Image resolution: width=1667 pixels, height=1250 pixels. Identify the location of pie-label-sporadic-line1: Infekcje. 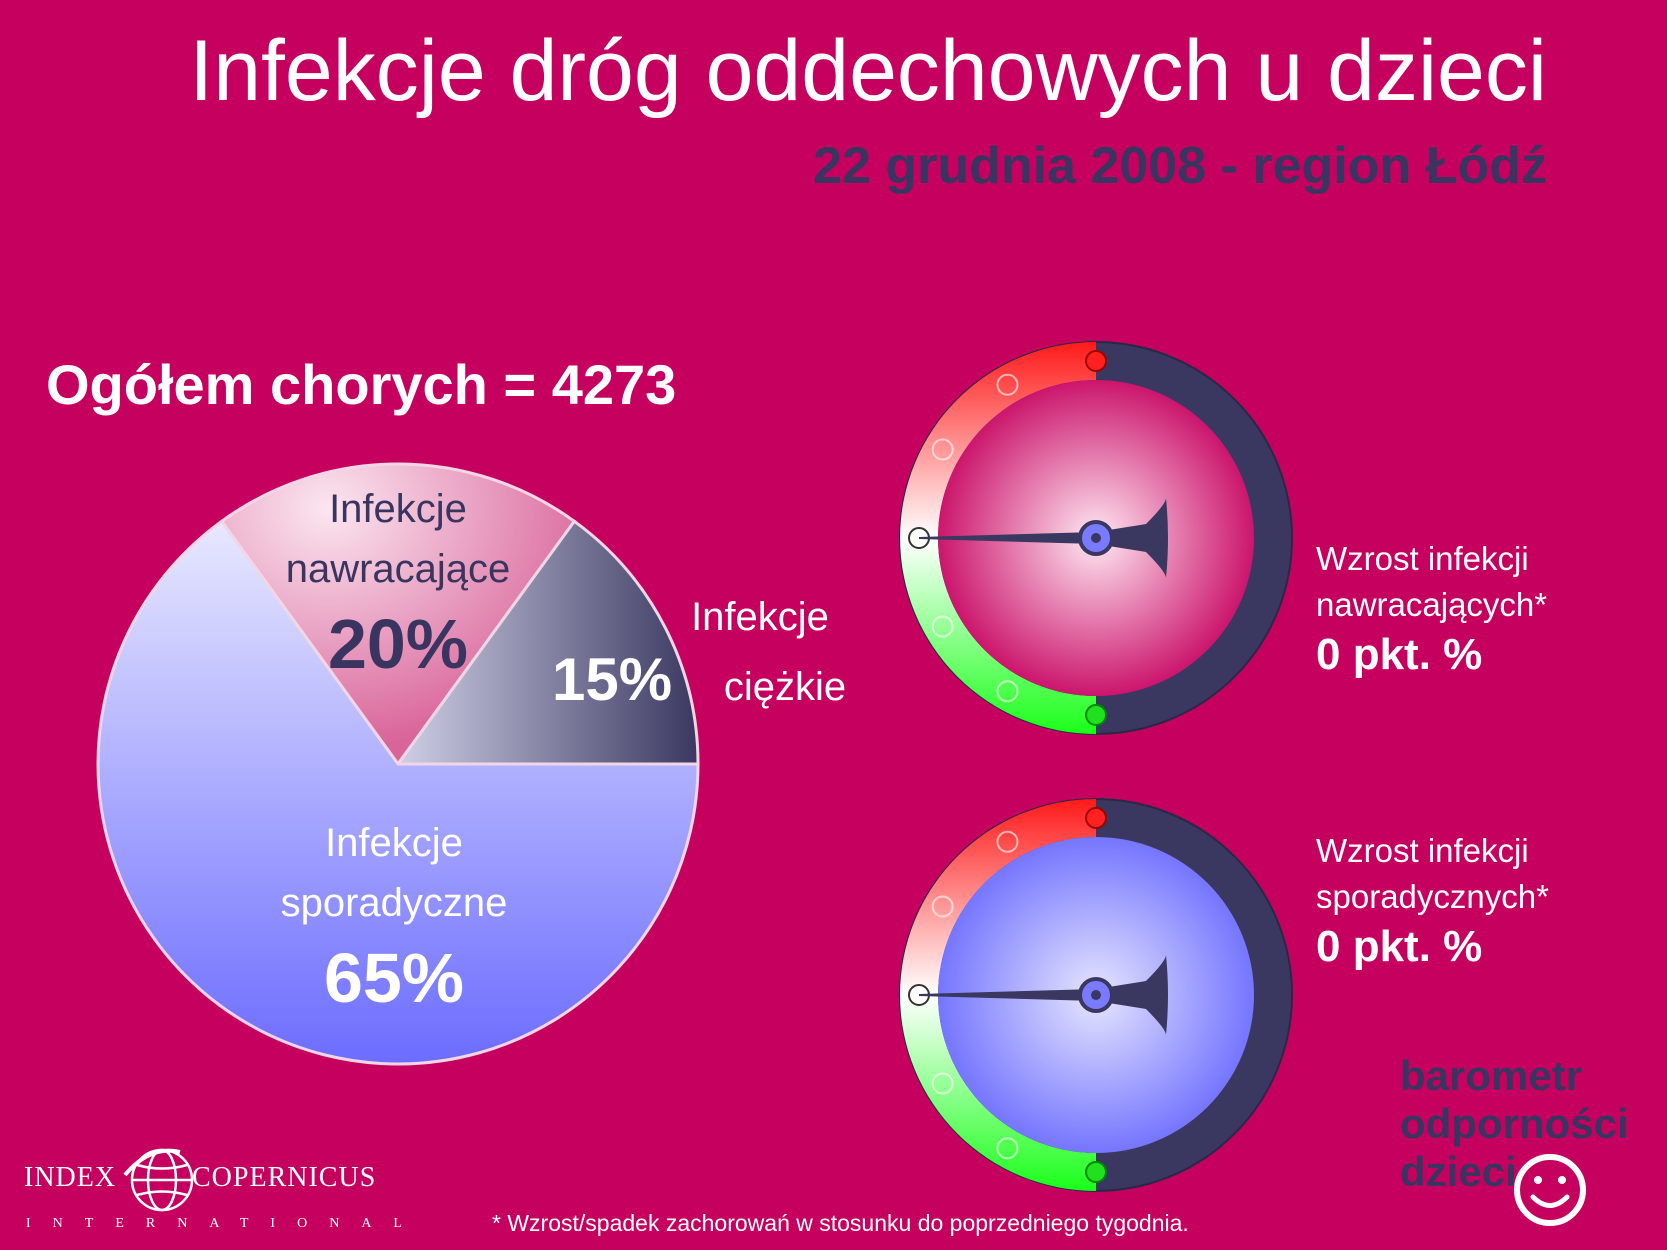
(394, 843).